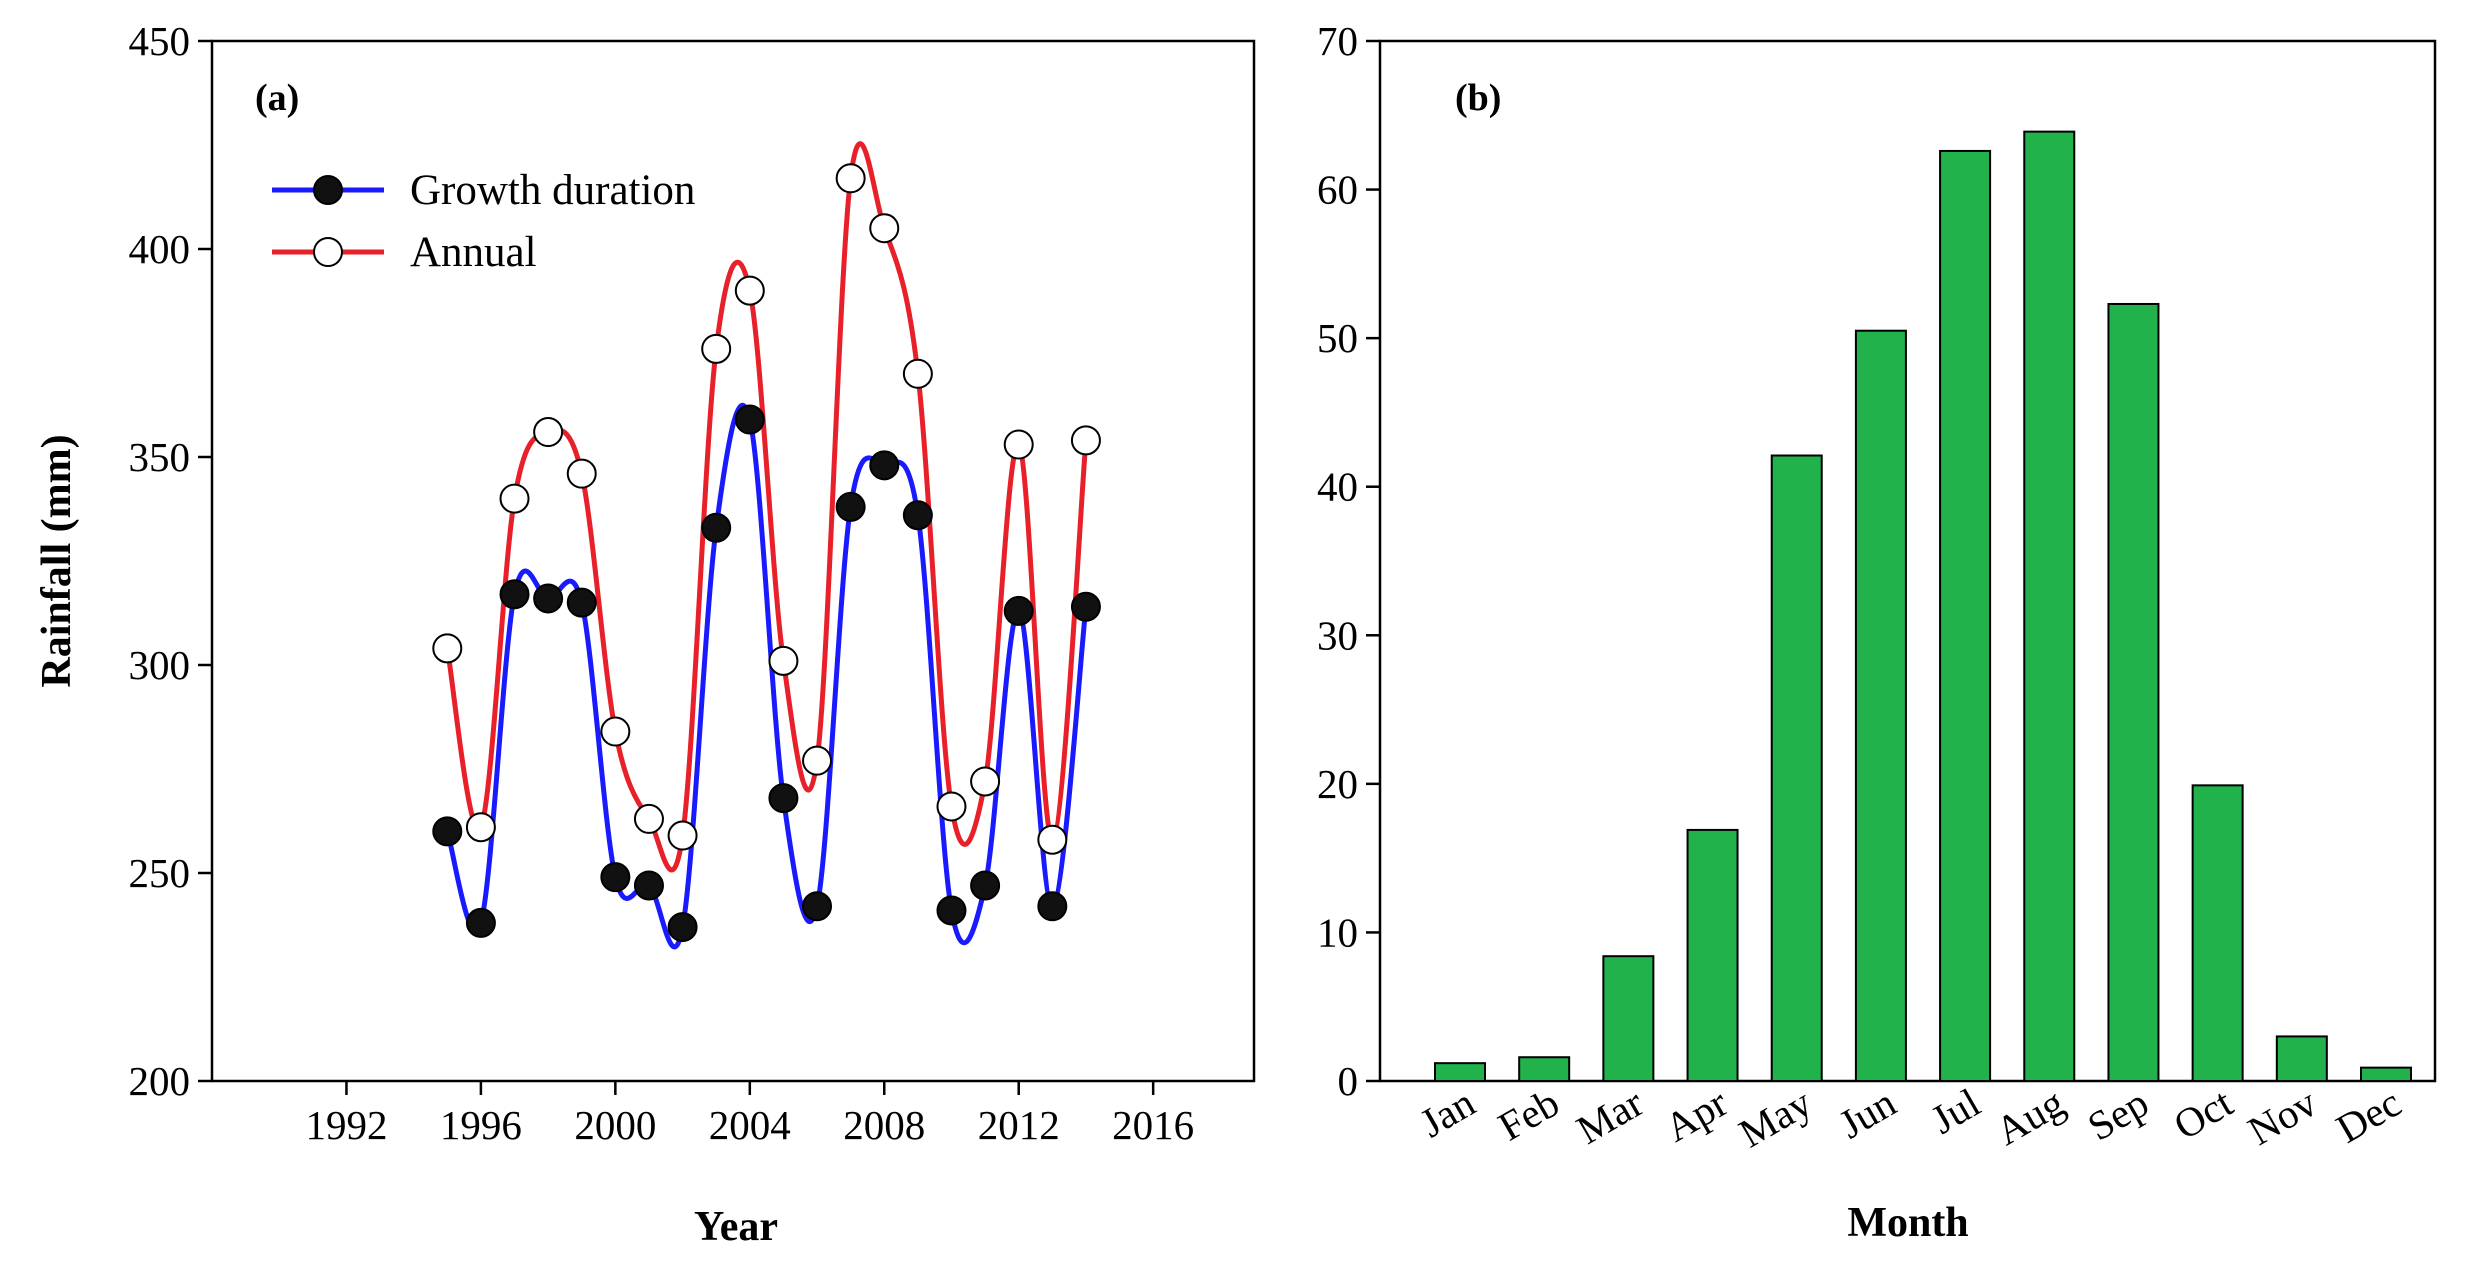 This screenshot has width=2466, height=1269. Describe the element at coordinates (2282, 1116) in the screenshot. I see `panel-b-x-tick-label: Nov` at that location.